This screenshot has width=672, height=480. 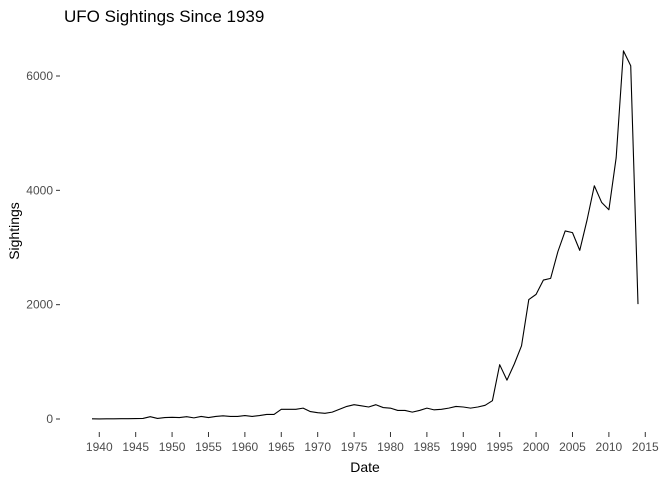 I want to click on x-tick-label: 1985, so click(x=427, y=447).